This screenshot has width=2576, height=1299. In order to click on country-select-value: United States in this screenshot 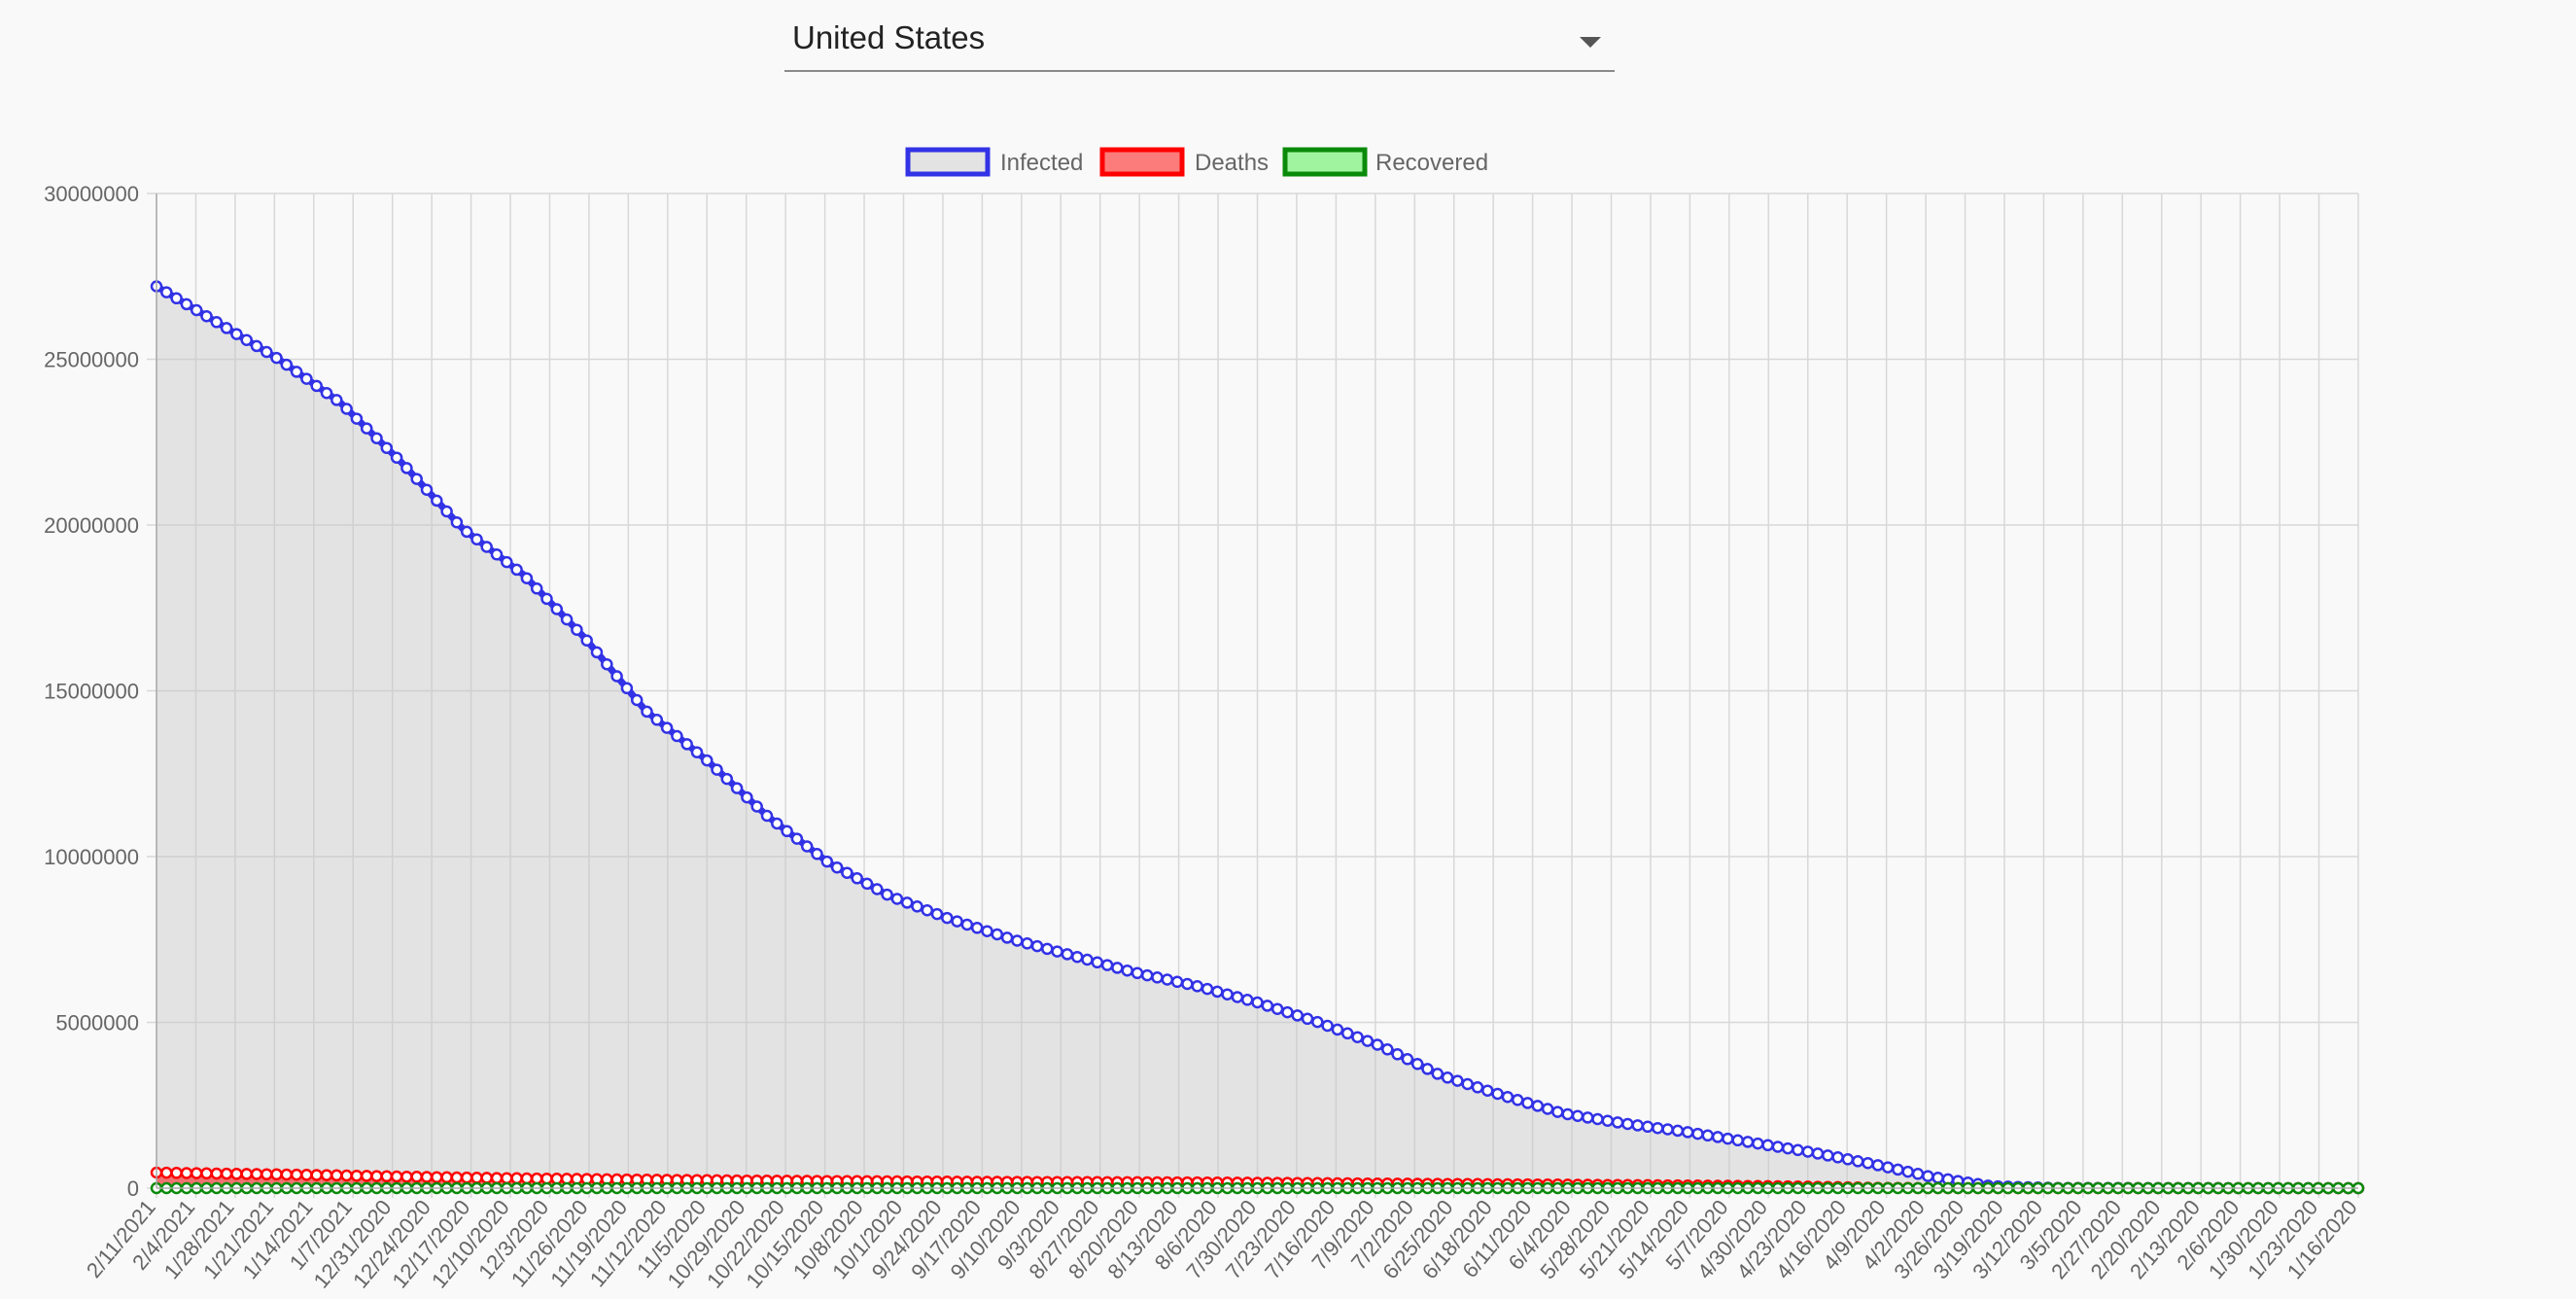, I will do `click(889, 37)`.